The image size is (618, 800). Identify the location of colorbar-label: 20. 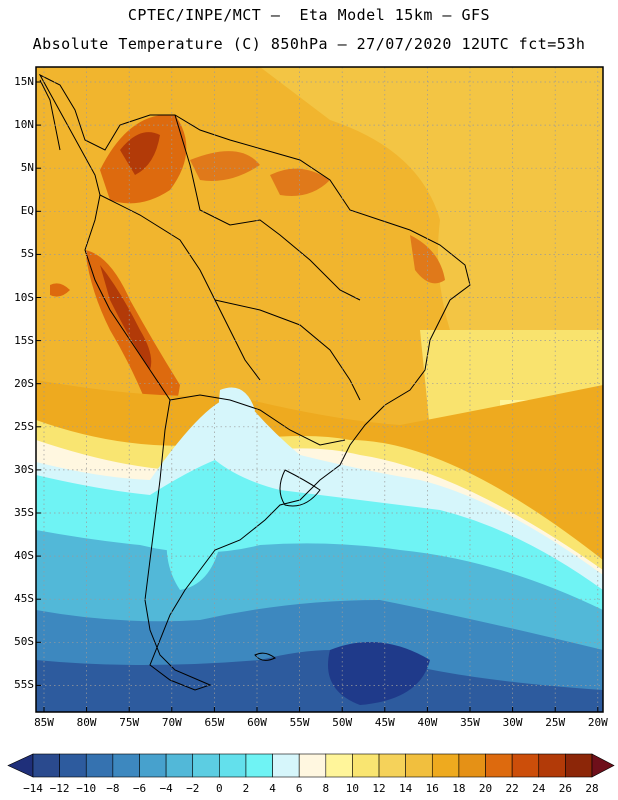
(485, 788).